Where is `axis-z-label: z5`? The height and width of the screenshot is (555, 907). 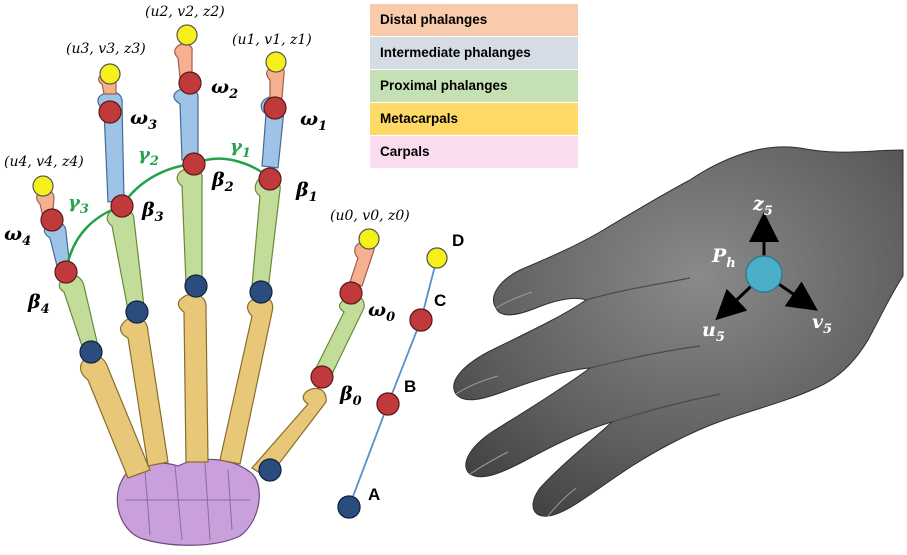
axis-z-label: z5 is located at coordinates (762, 206).